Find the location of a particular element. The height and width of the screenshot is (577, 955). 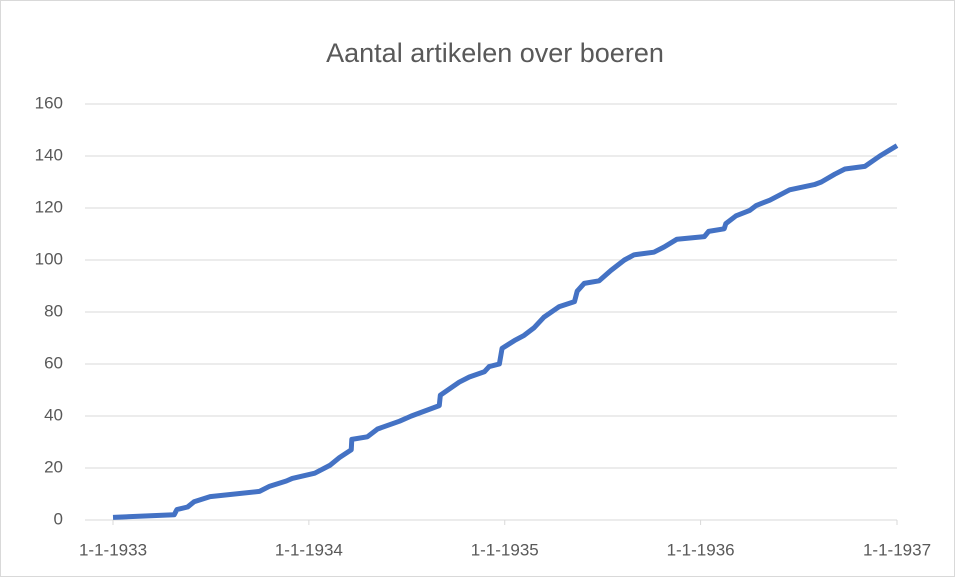

x-tick-label: 1-1-1937 is located at coordinates (897, 549).